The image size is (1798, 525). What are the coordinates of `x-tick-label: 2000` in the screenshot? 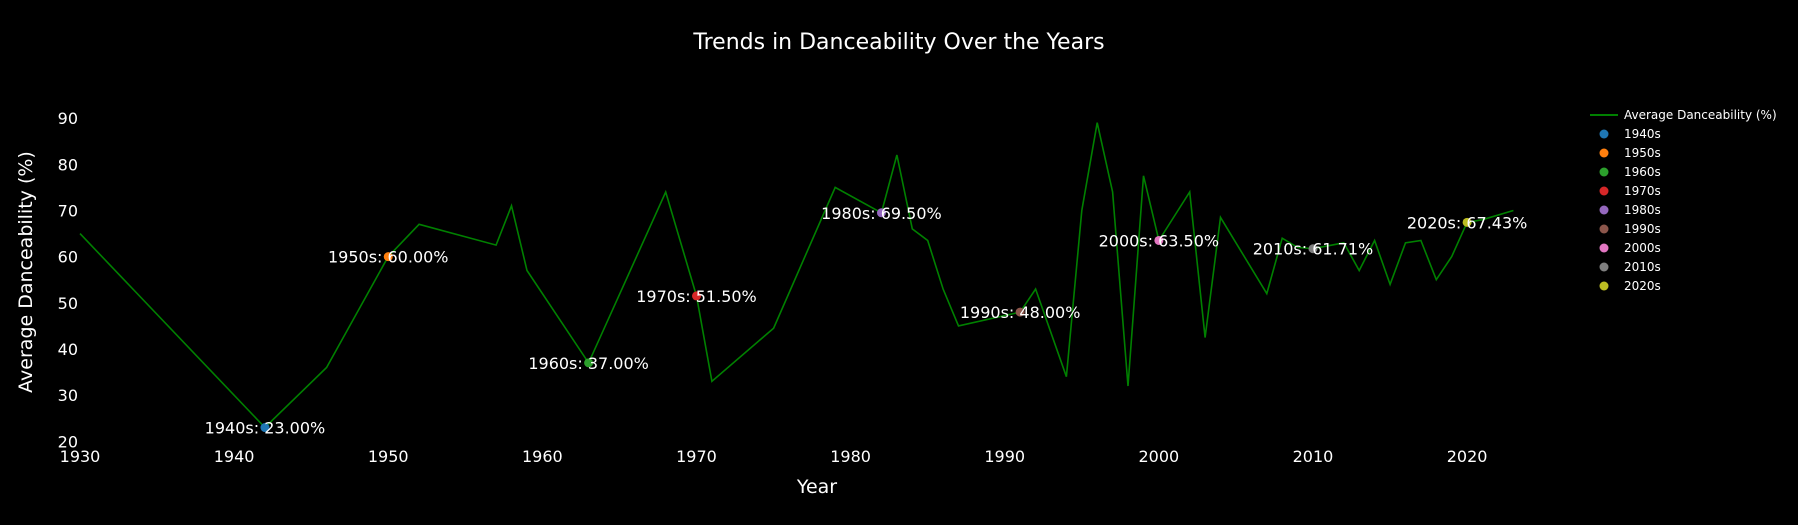 It's located at (1159, 456).